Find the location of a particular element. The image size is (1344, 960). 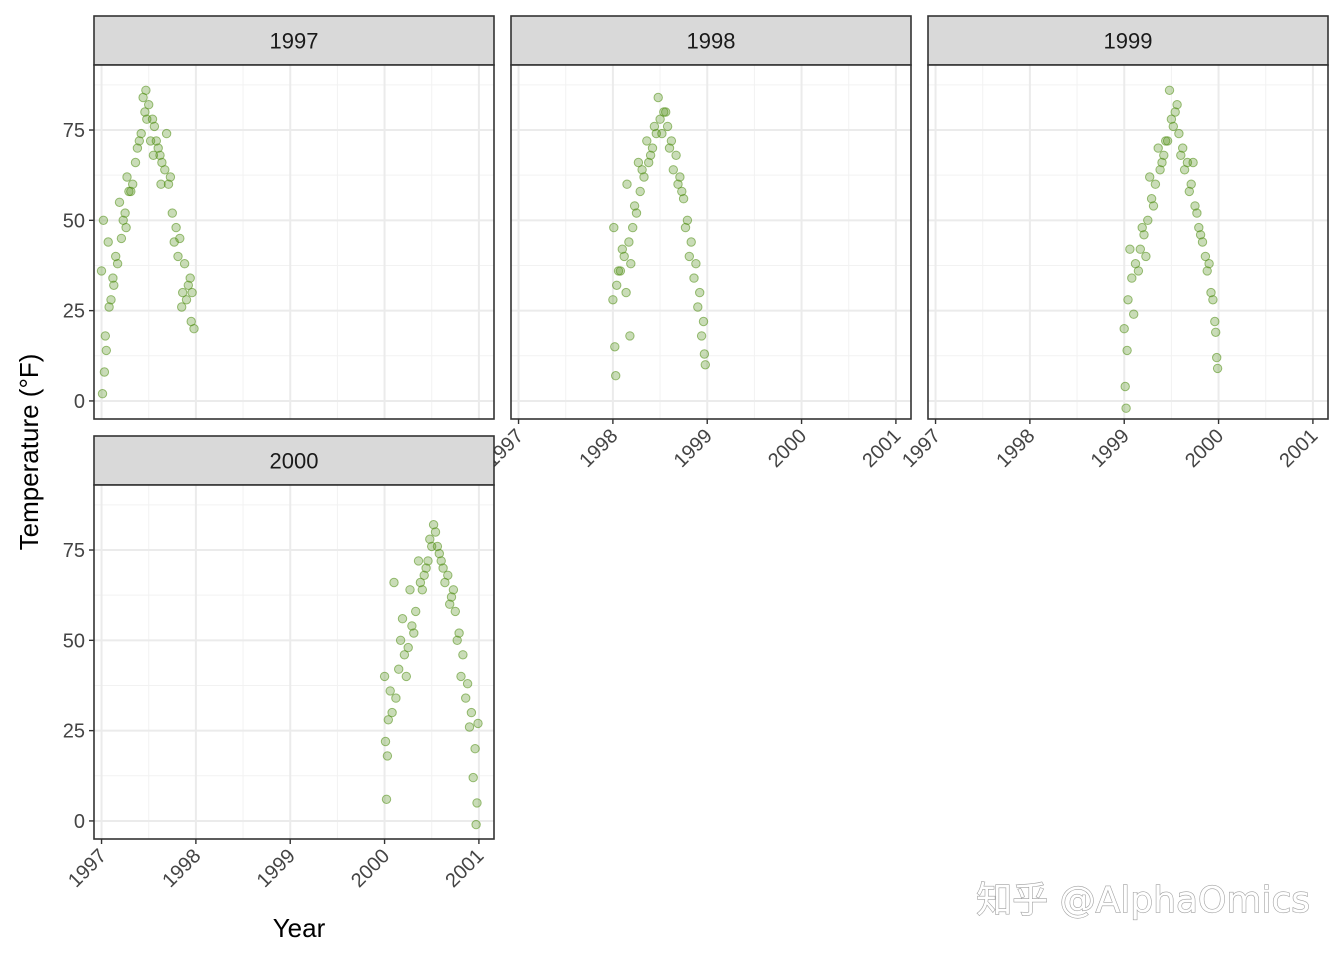

plot-background is located at coordinates (294, 662).